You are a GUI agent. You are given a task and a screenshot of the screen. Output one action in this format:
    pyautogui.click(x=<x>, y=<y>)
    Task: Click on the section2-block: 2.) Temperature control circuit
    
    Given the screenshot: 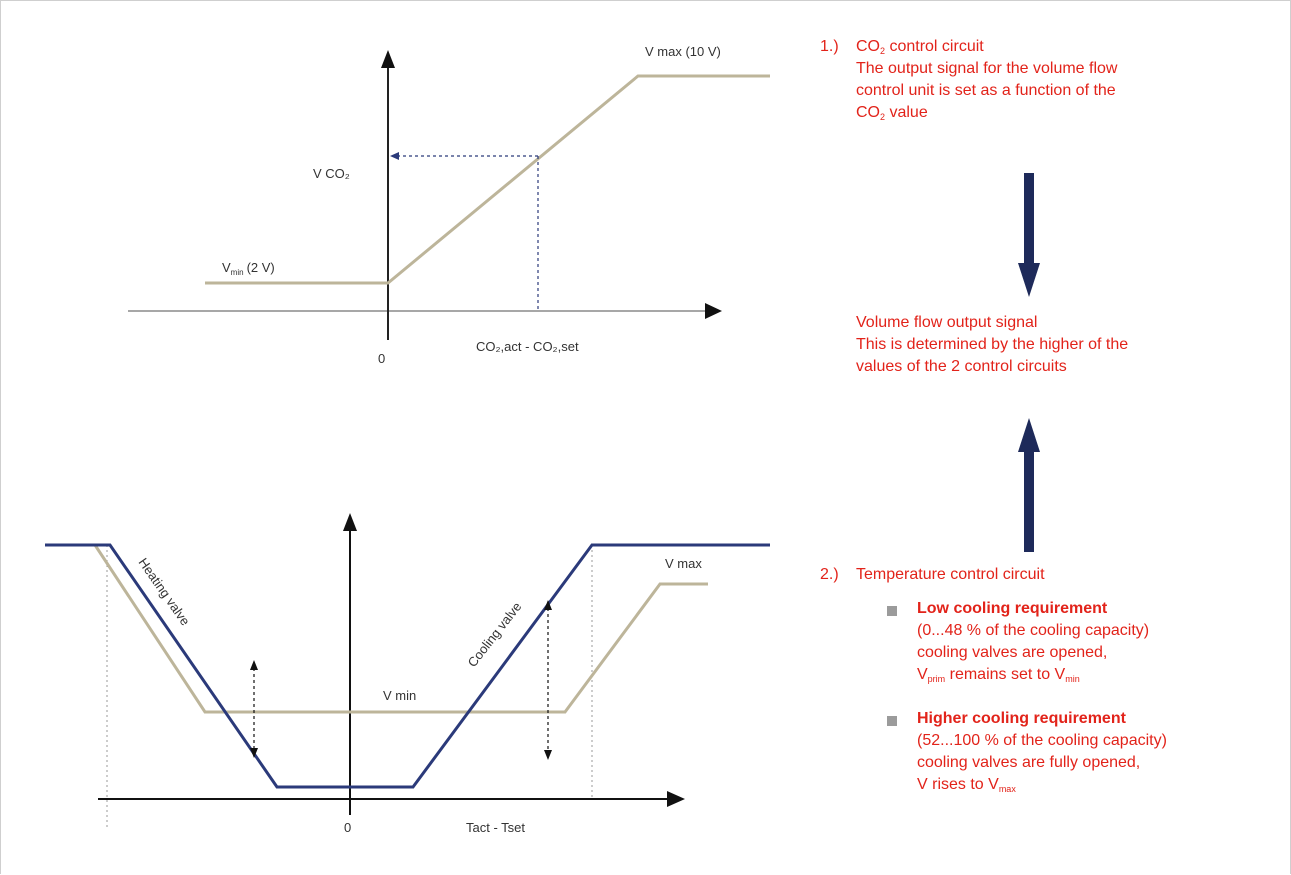 What is the action you would take?
    pyautogui.click(x=1050, y=575)
    